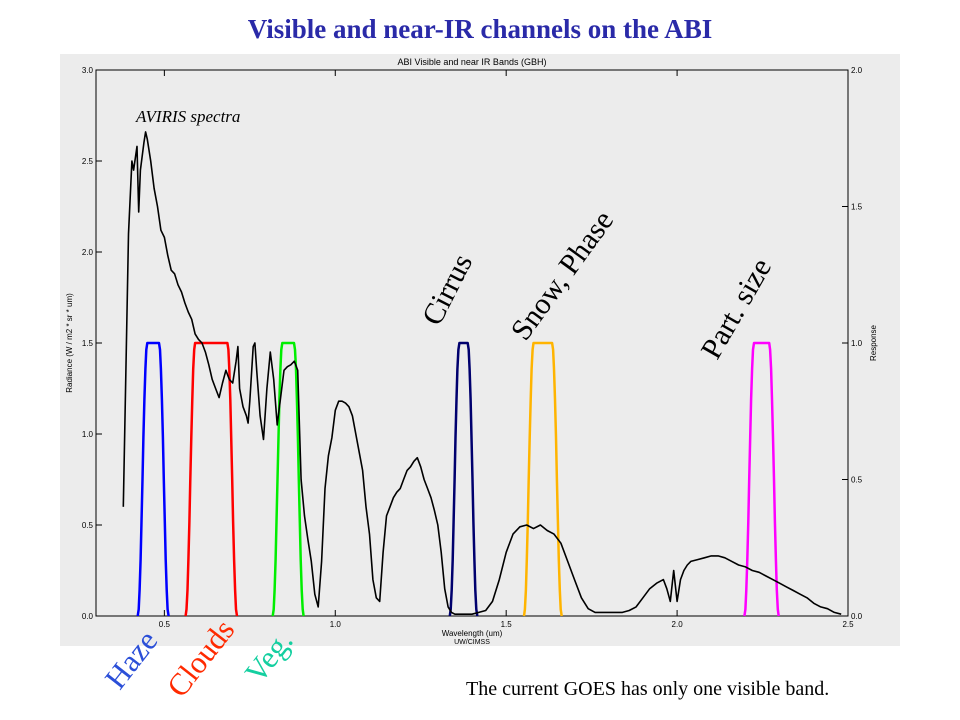 The height and width of the screenshot is (720, 960). Describe the element at coordinates (857, 343) in the screenshot. I see `y2-tick-label: 1.0` at that location.